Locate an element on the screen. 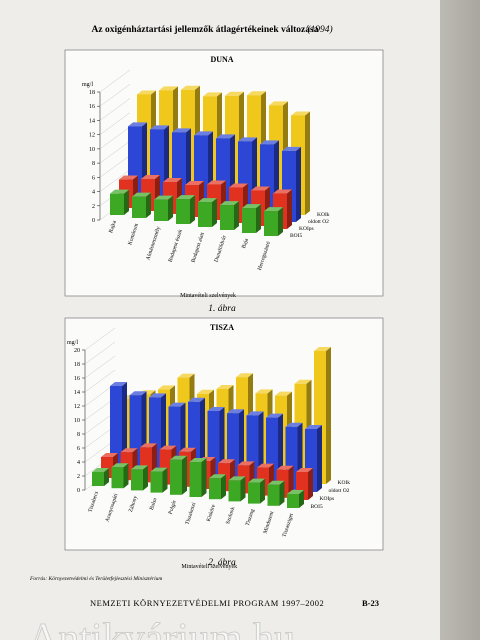 This screenshot has height=640, width=480. x-tick-label: Baja is located at coordinates (245, 243).